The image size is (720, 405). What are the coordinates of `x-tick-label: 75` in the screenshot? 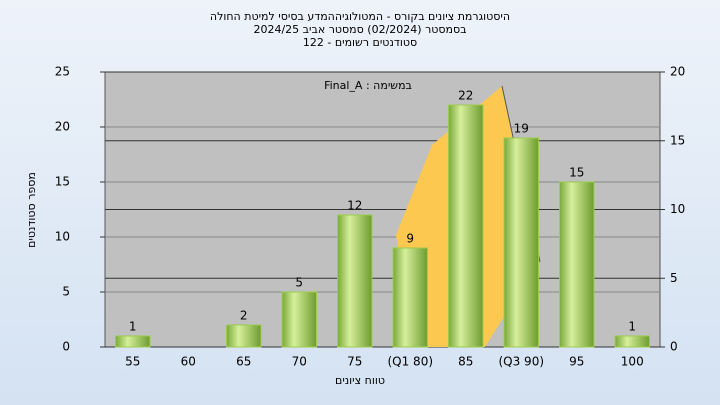 It's located at (354, 362).